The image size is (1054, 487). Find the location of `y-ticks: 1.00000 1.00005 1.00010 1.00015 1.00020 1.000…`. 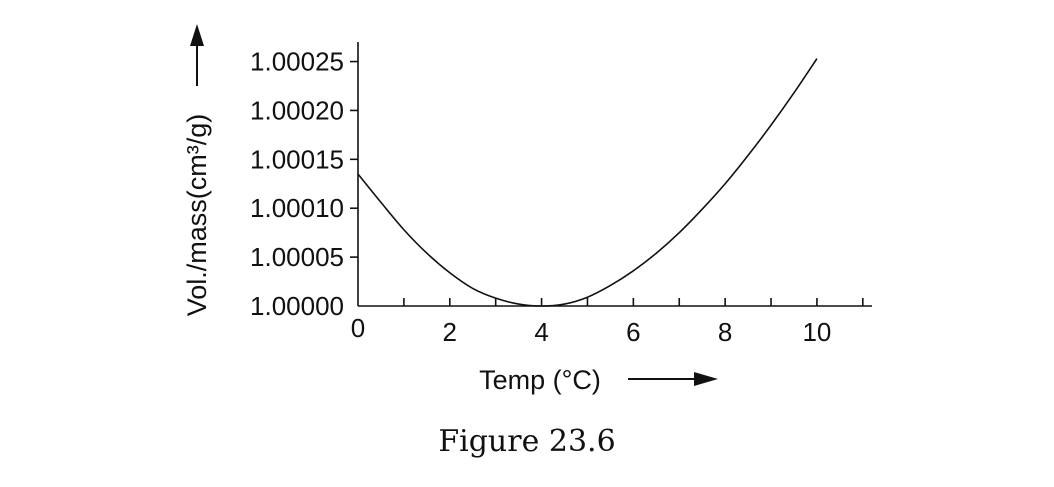

y-ticks: 1.00000 1.00005 1.00010 1.00015 1.00020 1.000… is located at coordinates (304, 184).